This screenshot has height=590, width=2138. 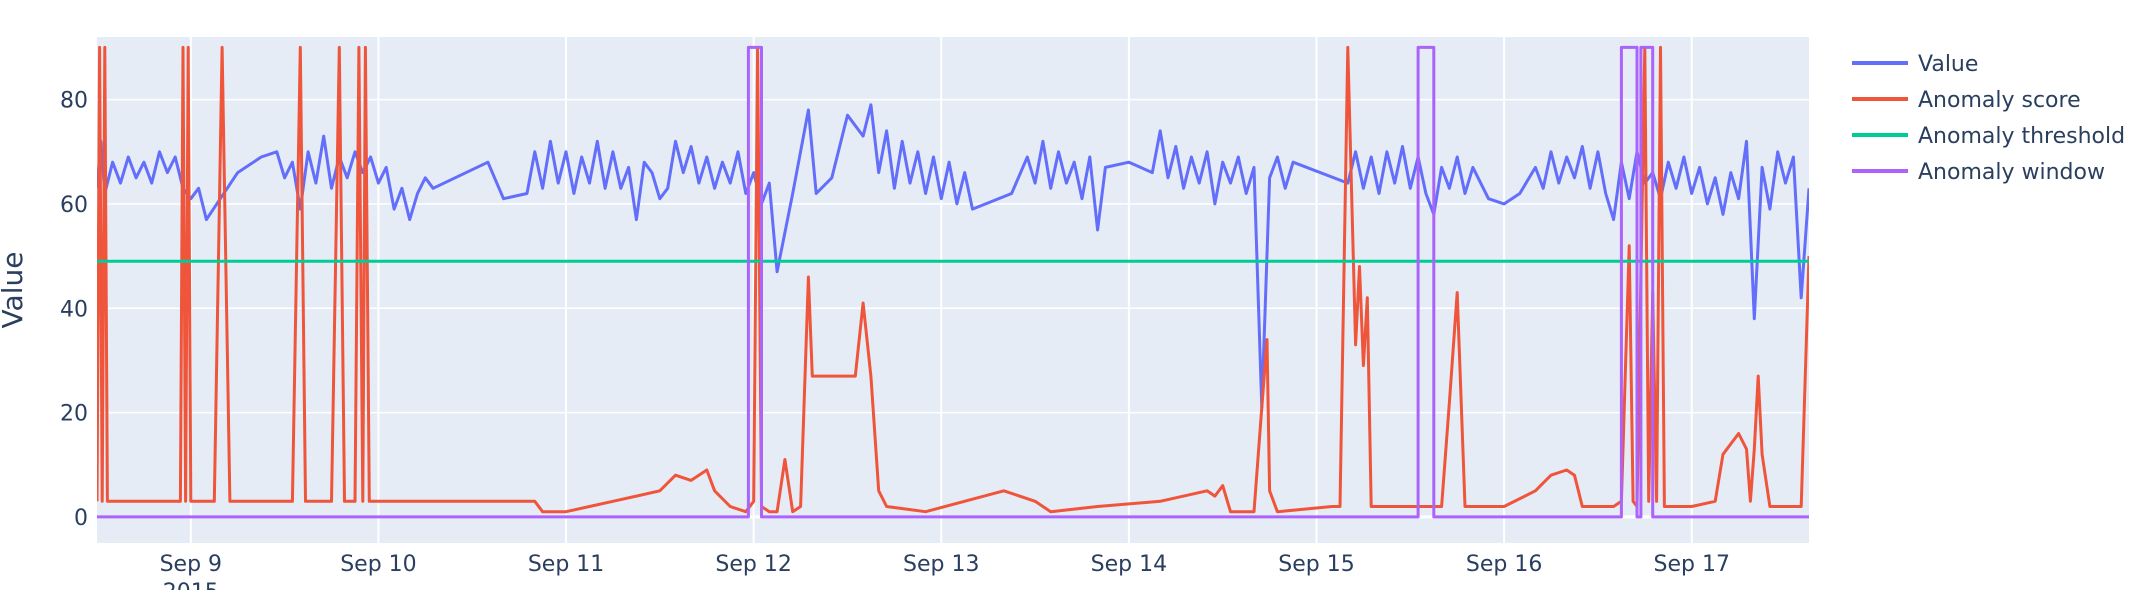 I want to click on x-tick-year-label: 2015, so click(x=191, y=585).